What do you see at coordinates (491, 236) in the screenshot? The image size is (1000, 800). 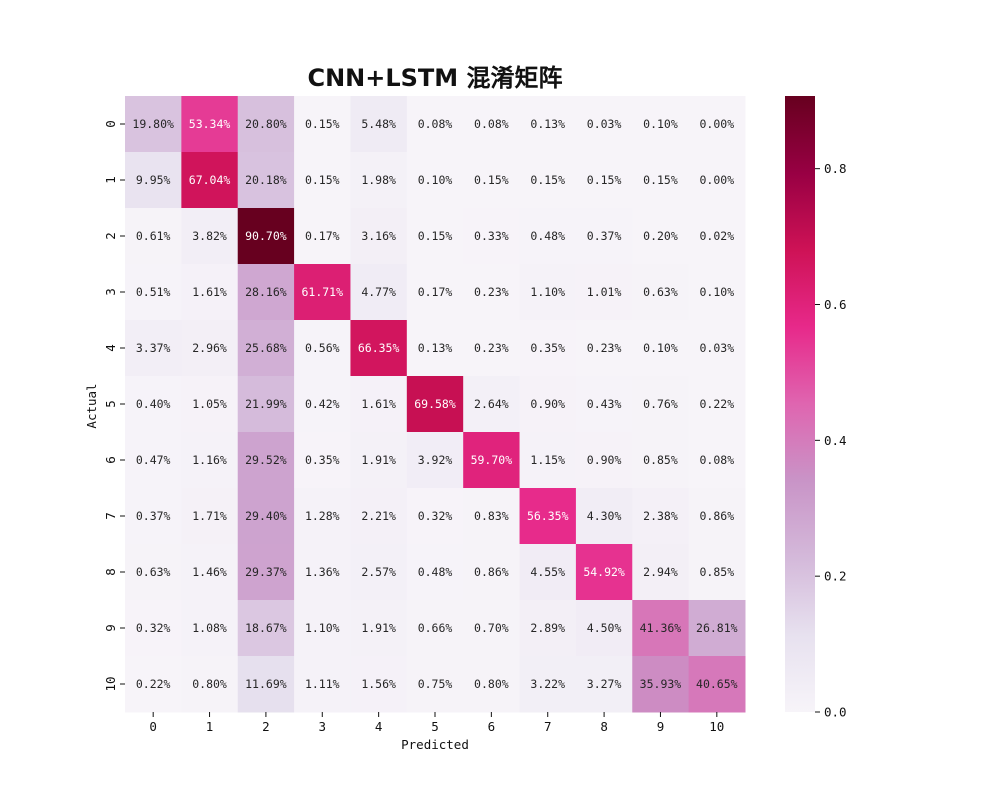 I see `cell-value-label: 0.33%` at bounding box center [491, 236].